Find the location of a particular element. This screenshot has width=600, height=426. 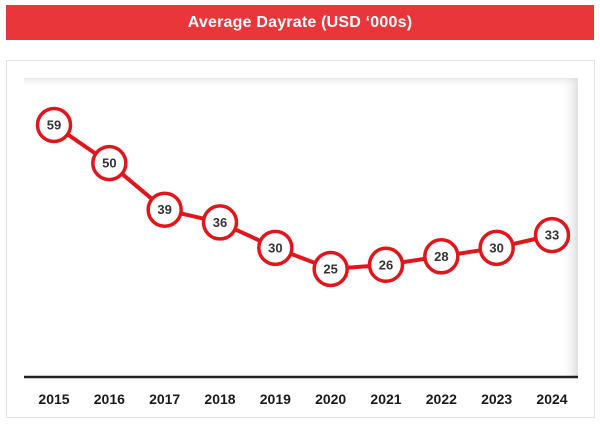

x-tick-label: 2024 is located at coordinates (551, 399).